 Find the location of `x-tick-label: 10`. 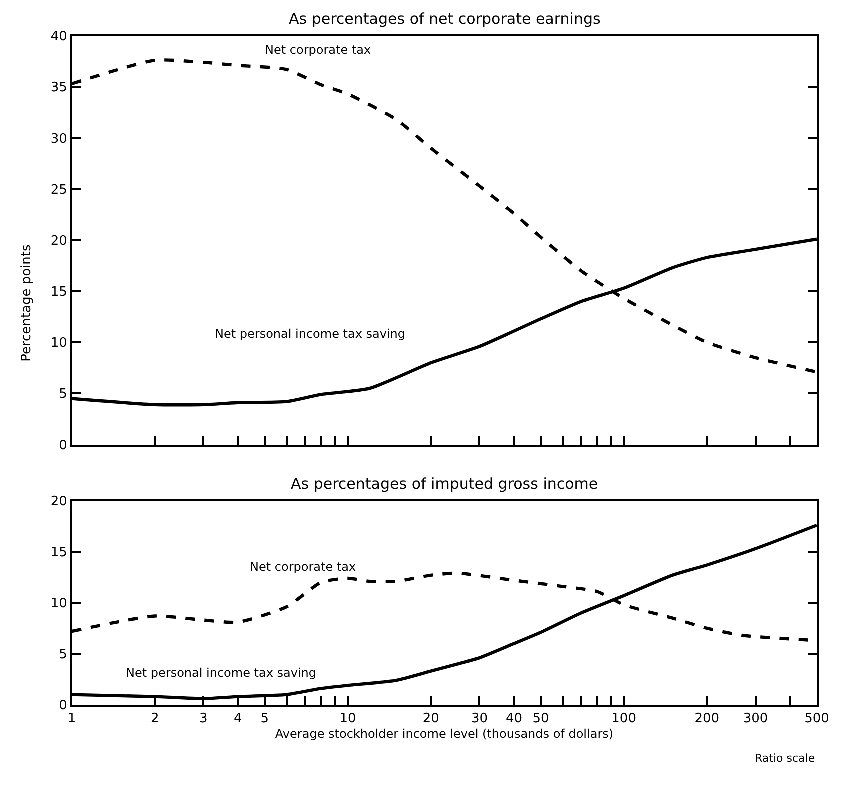

x-tick-label: 10 is located at coordinates (348, 719).